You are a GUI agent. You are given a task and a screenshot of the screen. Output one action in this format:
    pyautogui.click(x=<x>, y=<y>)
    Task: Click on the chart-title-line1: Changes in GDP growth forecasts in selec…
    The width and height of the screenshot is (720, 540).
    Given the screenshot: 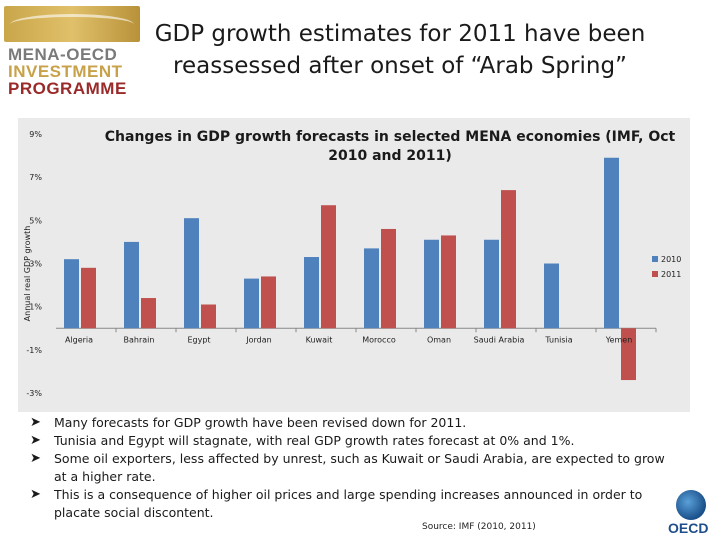 What is the action you would take?
    pyautogui.click(x=390, y=137)
    